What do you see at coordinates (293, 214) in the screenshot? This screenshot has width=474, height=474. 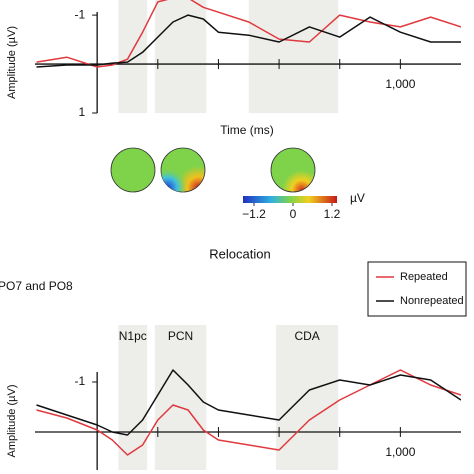 I see `colorbar-tick-label: 0` at bounding box center [293, 214].